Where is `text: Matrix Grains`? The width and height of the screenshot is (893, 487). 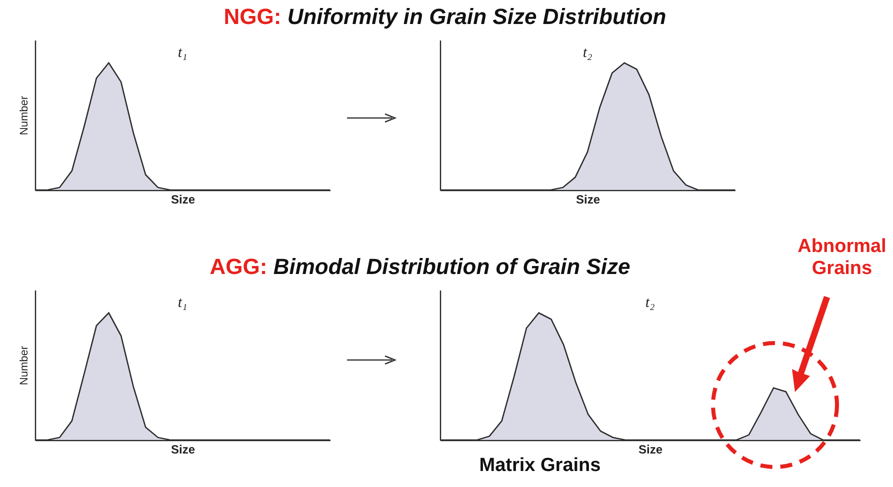
text: Matrix Grains is located at coordinates (540, 466).